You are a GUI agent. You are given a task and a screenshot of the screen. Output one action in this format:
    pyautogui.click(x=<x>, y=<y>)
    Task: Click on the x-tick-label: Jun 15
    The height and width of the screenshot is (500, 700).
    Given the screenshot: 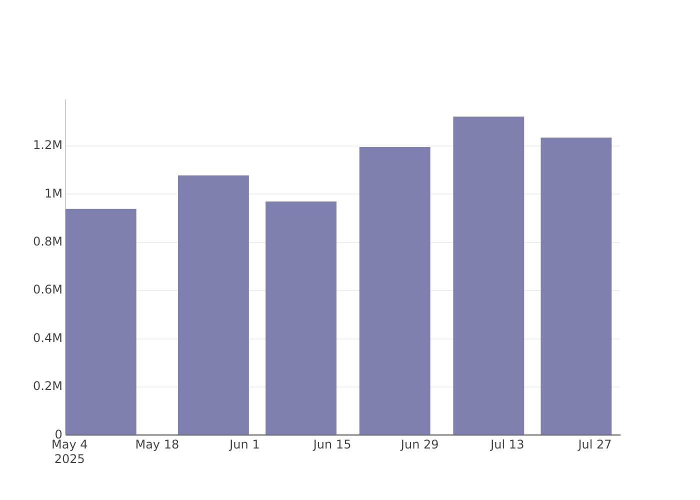 What is the action you would take?
    pyautogui.click(x=332, y=445)
    